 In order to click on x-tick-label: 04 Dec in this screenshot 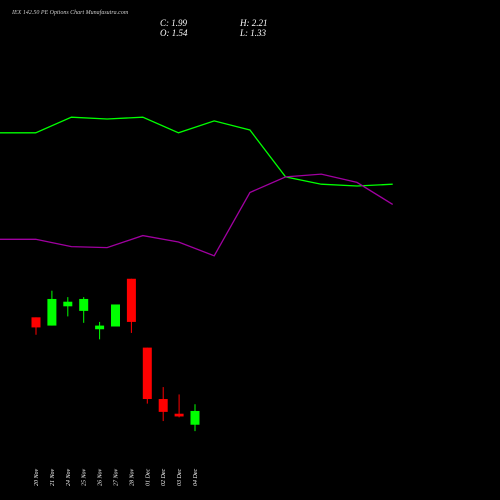, I will do `click(195, 477)`.